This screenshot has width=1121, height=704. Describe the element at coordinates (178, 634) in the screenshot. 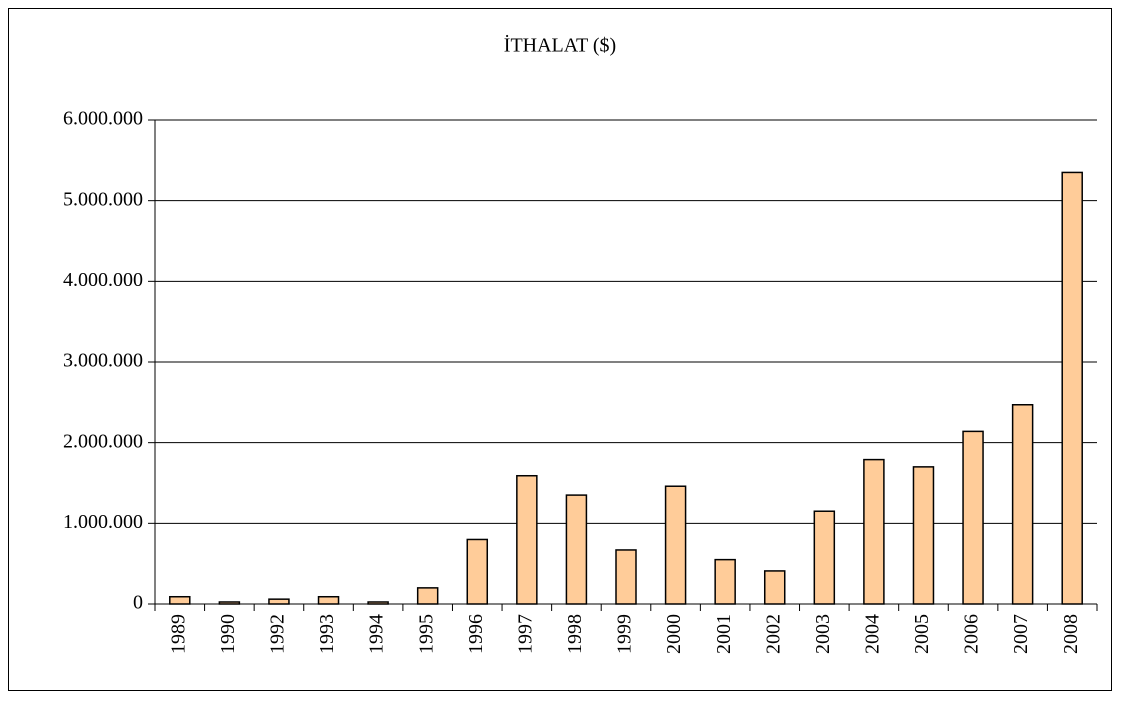

I see `x-tick-label: 1989` at that location.